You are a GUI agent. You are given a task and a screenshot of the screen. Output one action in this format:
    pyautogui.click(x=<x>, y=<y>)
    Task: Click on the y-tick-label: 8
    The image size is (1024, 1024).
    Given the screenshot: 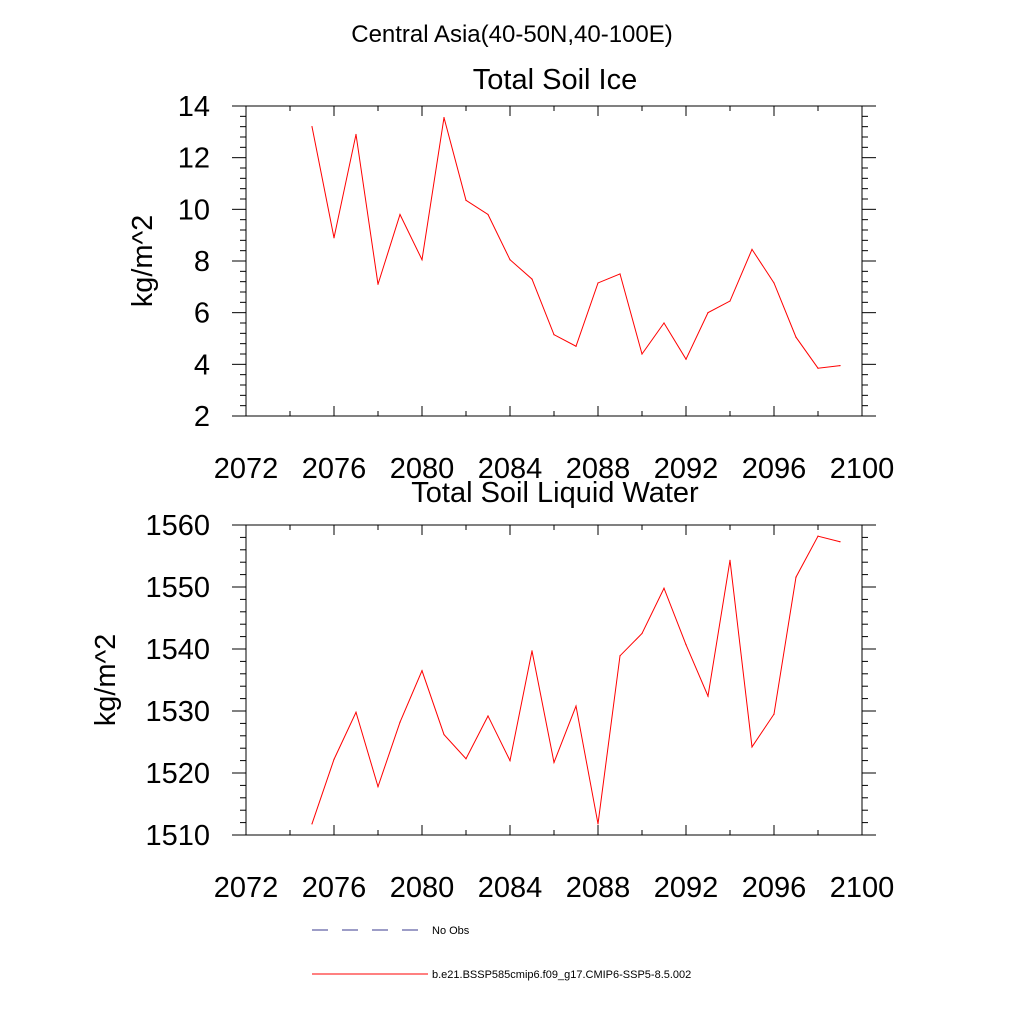 What is the action you would take?
    pyautogui.click(x=202, y=262)
    